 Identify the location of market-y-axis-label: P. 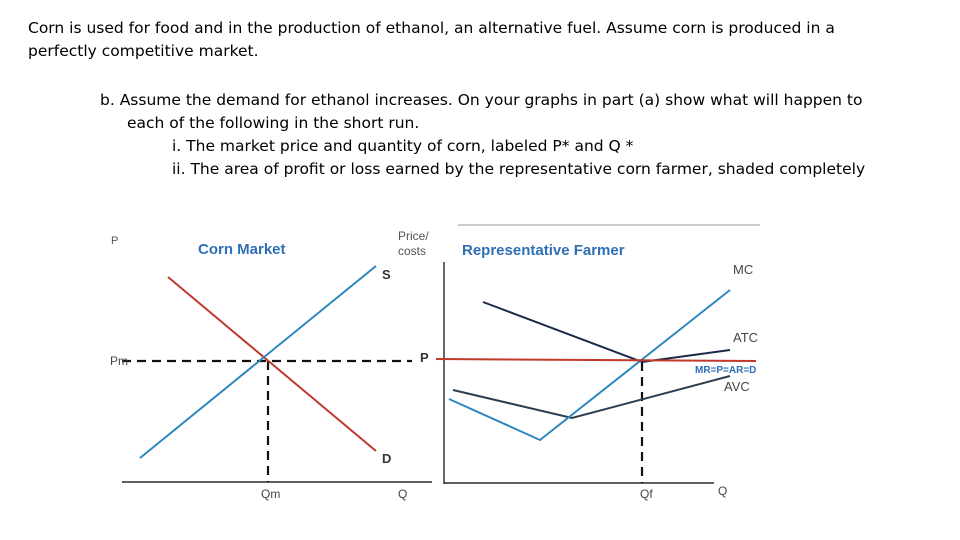
(114, 241).